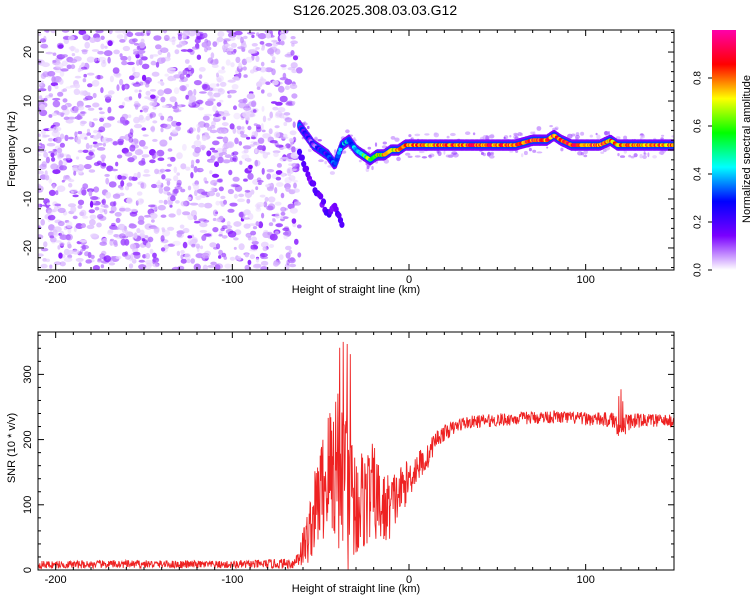 This screenshot has height=600, width=750. Describe the element at coordinates (12, 448) in the screenshot. I see `snr-ylabel: SNR (10 * v/v)` at that location.